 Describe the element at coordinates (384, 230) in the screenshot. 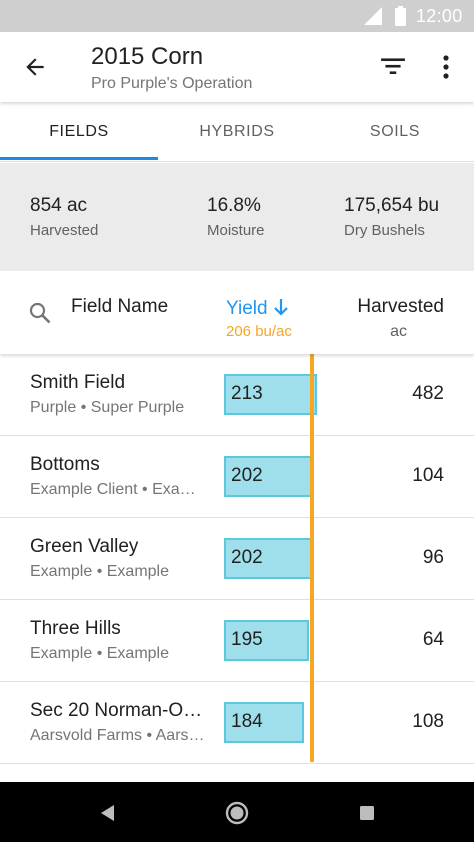

I see `summary-label: Dry Bushels` at that location.